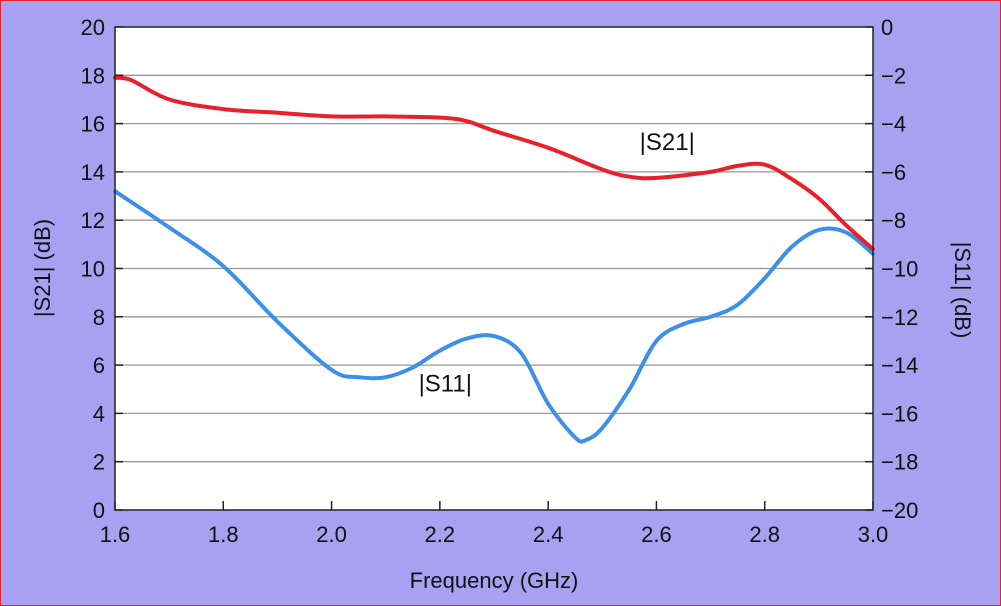  What do you see at coordinates (893, 172) in the screenshot?
I see `right-y-tick-label: −6` at bounding box center [893, 172].